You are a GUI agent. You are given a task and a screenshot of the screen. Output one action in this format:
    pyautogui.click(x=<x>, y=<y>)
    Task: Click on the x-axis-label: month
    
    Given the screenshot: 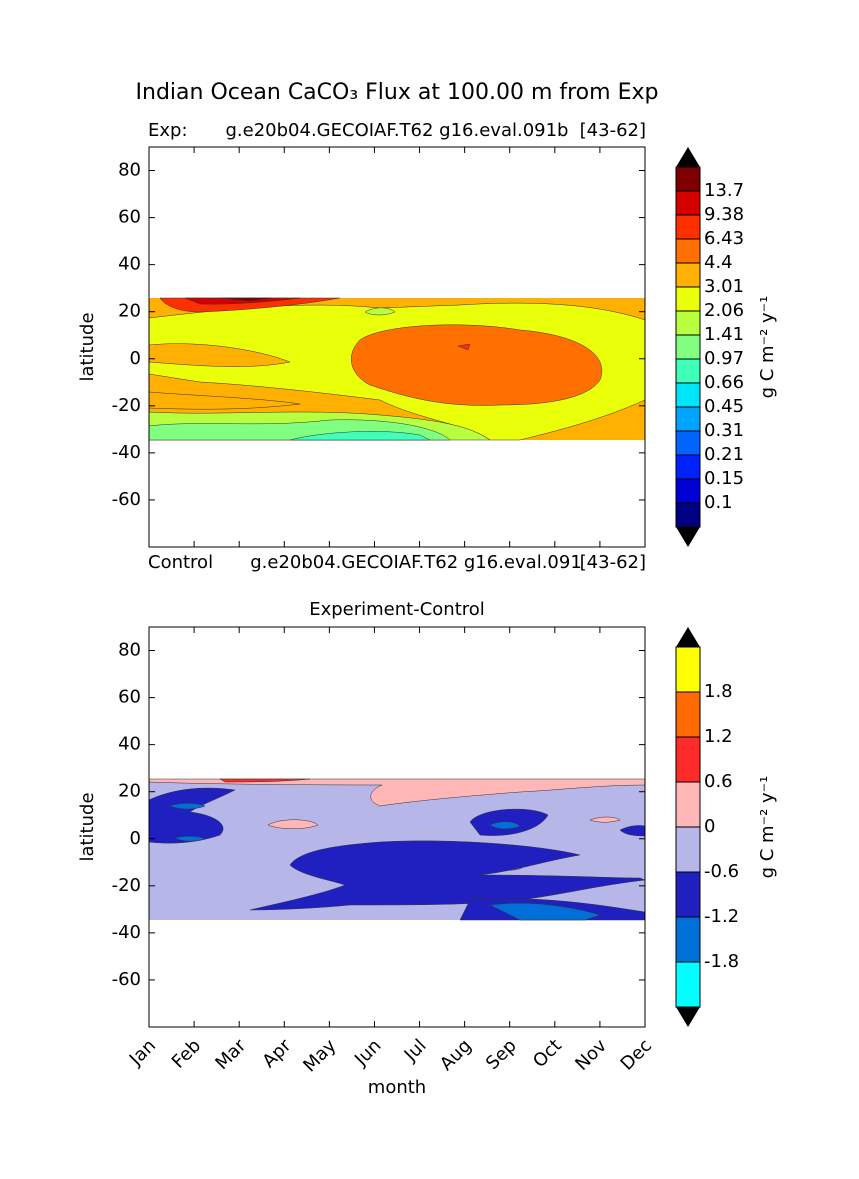 What is the action you would take?
    pyautogui.click(x=397, y=1087)
    